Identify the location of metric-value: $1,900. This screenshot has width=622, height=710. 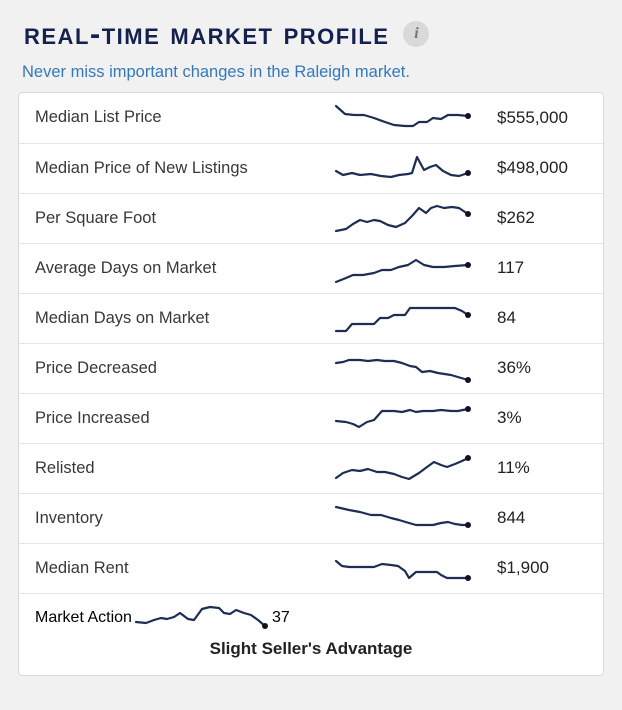
(523, 568).